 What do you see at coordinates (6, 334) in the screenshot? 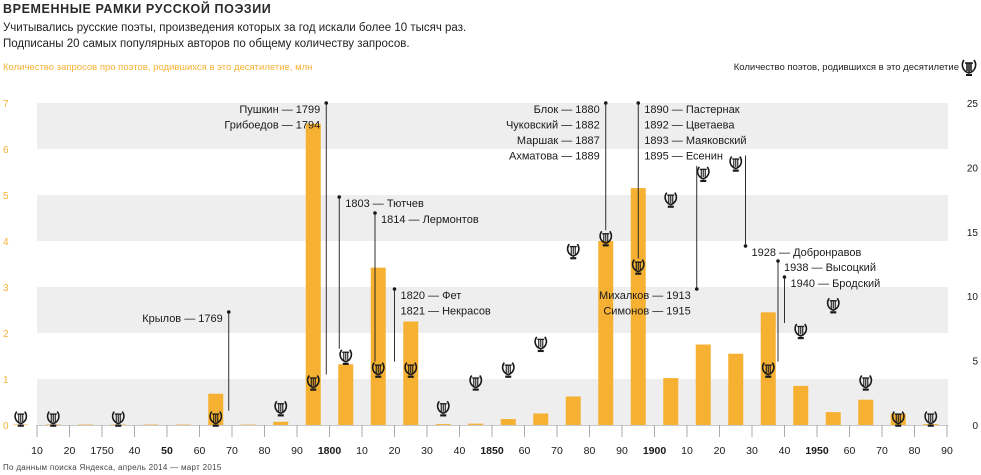
I see `y-left-tick-label: 2` at bounding box center [6, 334].